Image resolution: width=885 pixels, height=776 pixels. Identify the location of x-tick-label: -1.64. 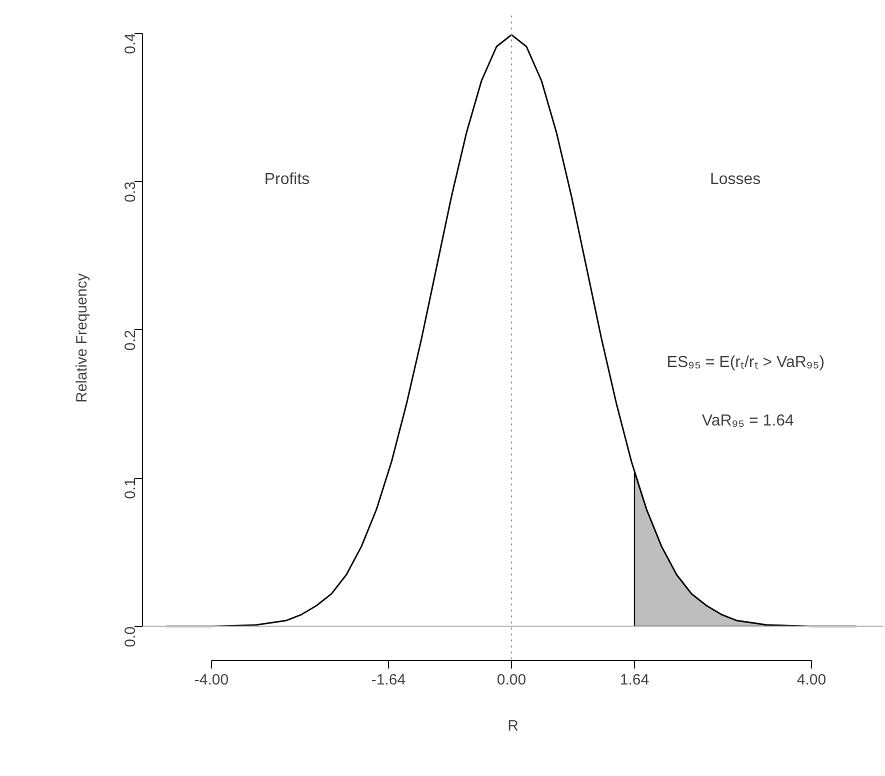
(388, 680).